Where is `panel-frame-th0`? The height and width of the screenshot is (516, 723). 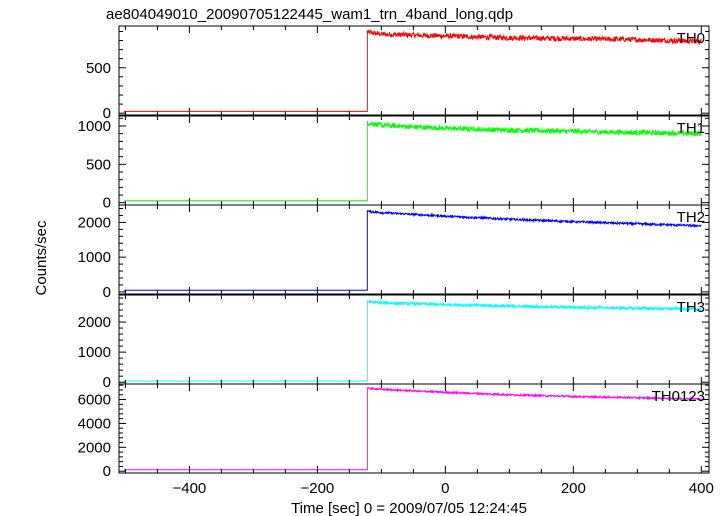 panel-frame-th0 is located at coordinates (414, 70).